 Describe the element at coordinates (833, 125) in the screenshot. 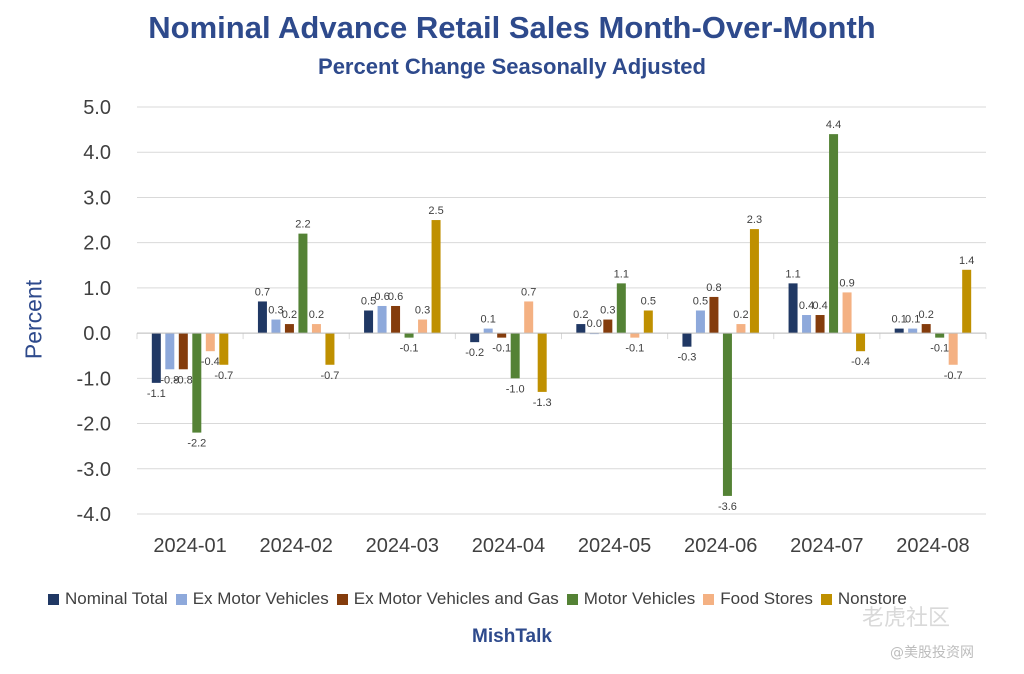

I see `data-label: 4.4` at that location.